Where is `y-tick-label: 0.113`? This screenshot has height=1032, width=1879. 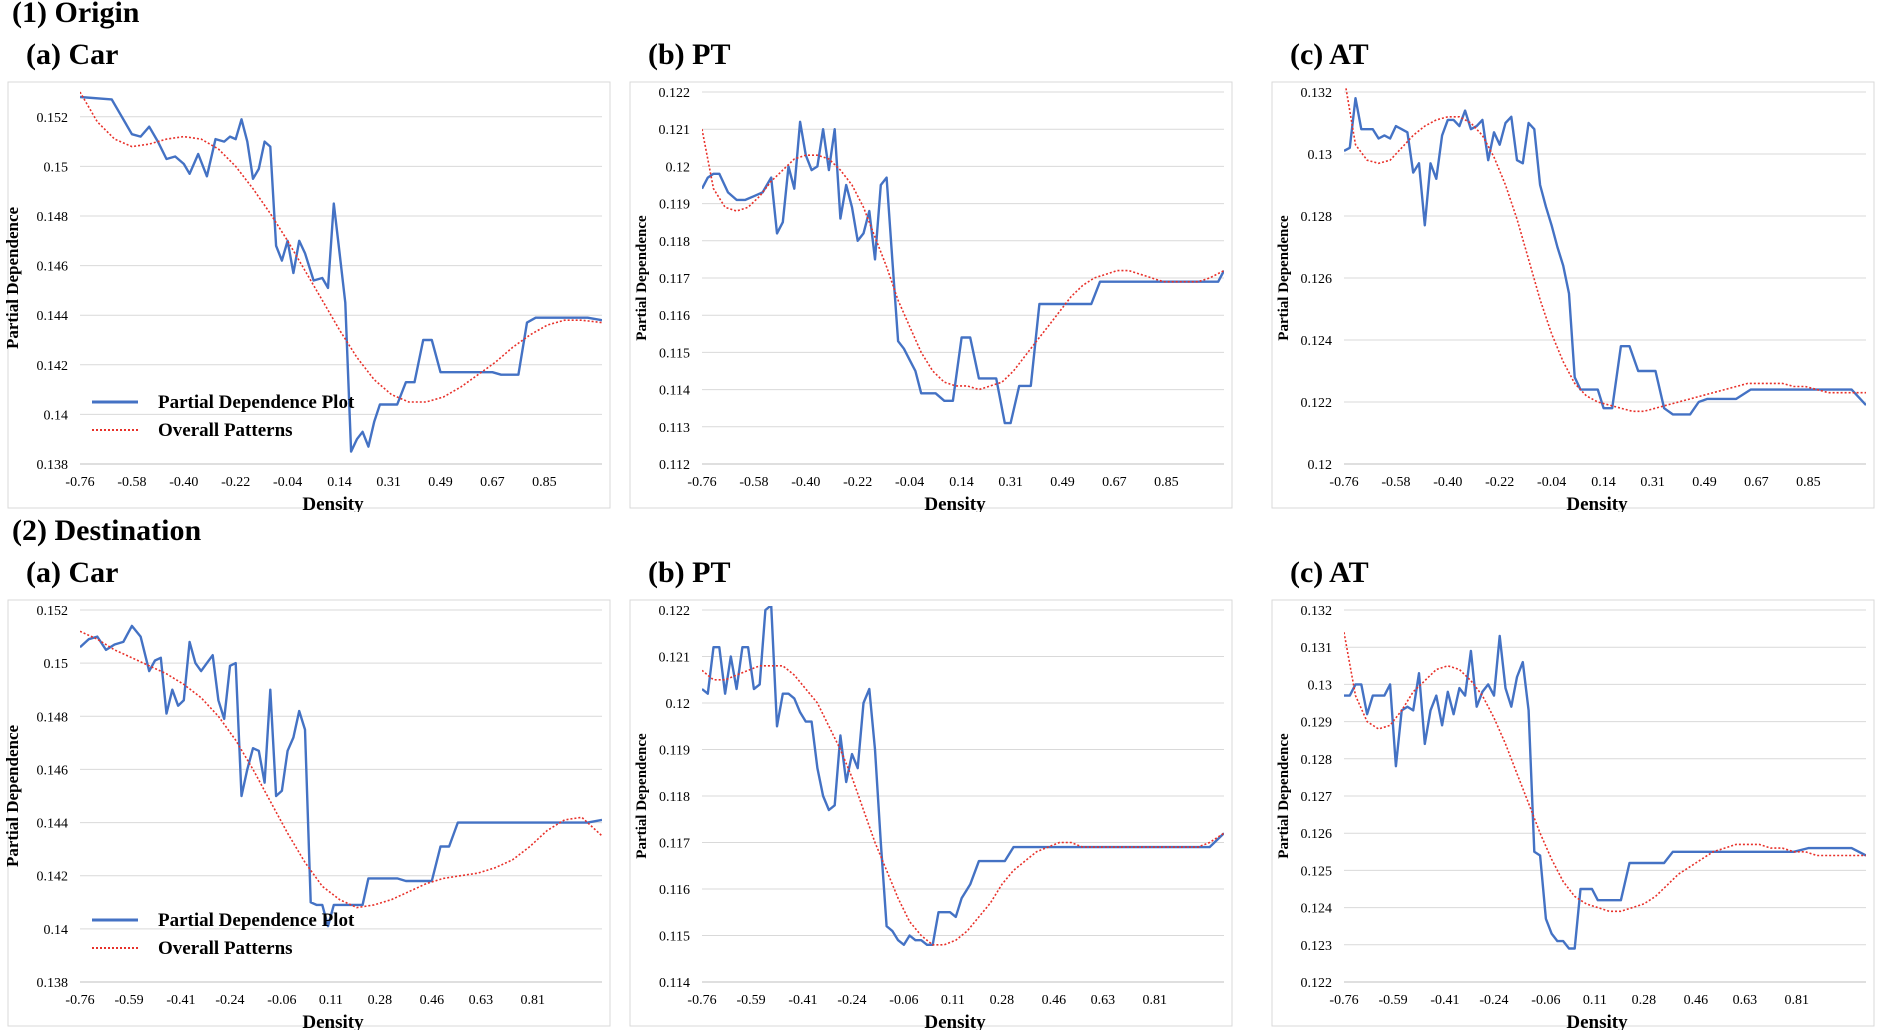 y-tick-label: 0.113 is located at coordinates (674, 428).